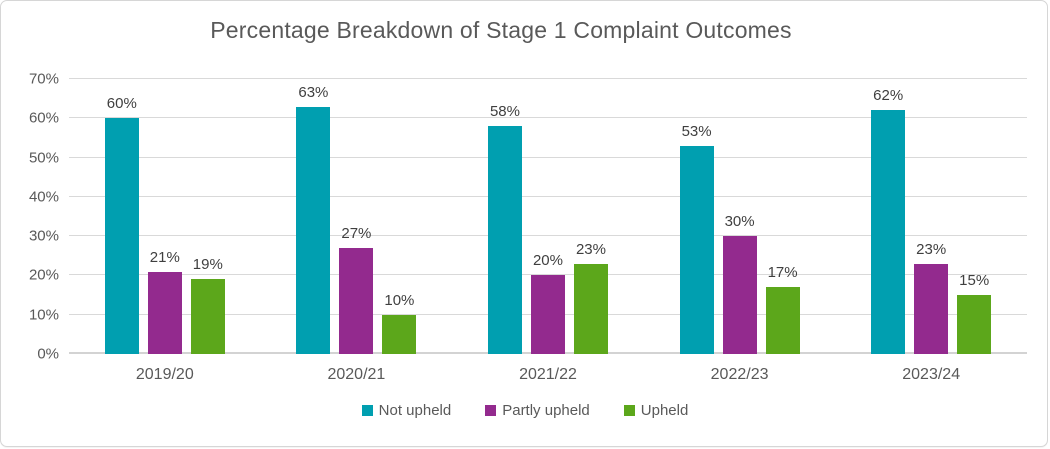 Image resolution: width=1050 pixels, height=449 pixels. Describe the element at coordinates (43, 197) in the screenshot. I see `y-axis-tick-label: 40%` at that location.